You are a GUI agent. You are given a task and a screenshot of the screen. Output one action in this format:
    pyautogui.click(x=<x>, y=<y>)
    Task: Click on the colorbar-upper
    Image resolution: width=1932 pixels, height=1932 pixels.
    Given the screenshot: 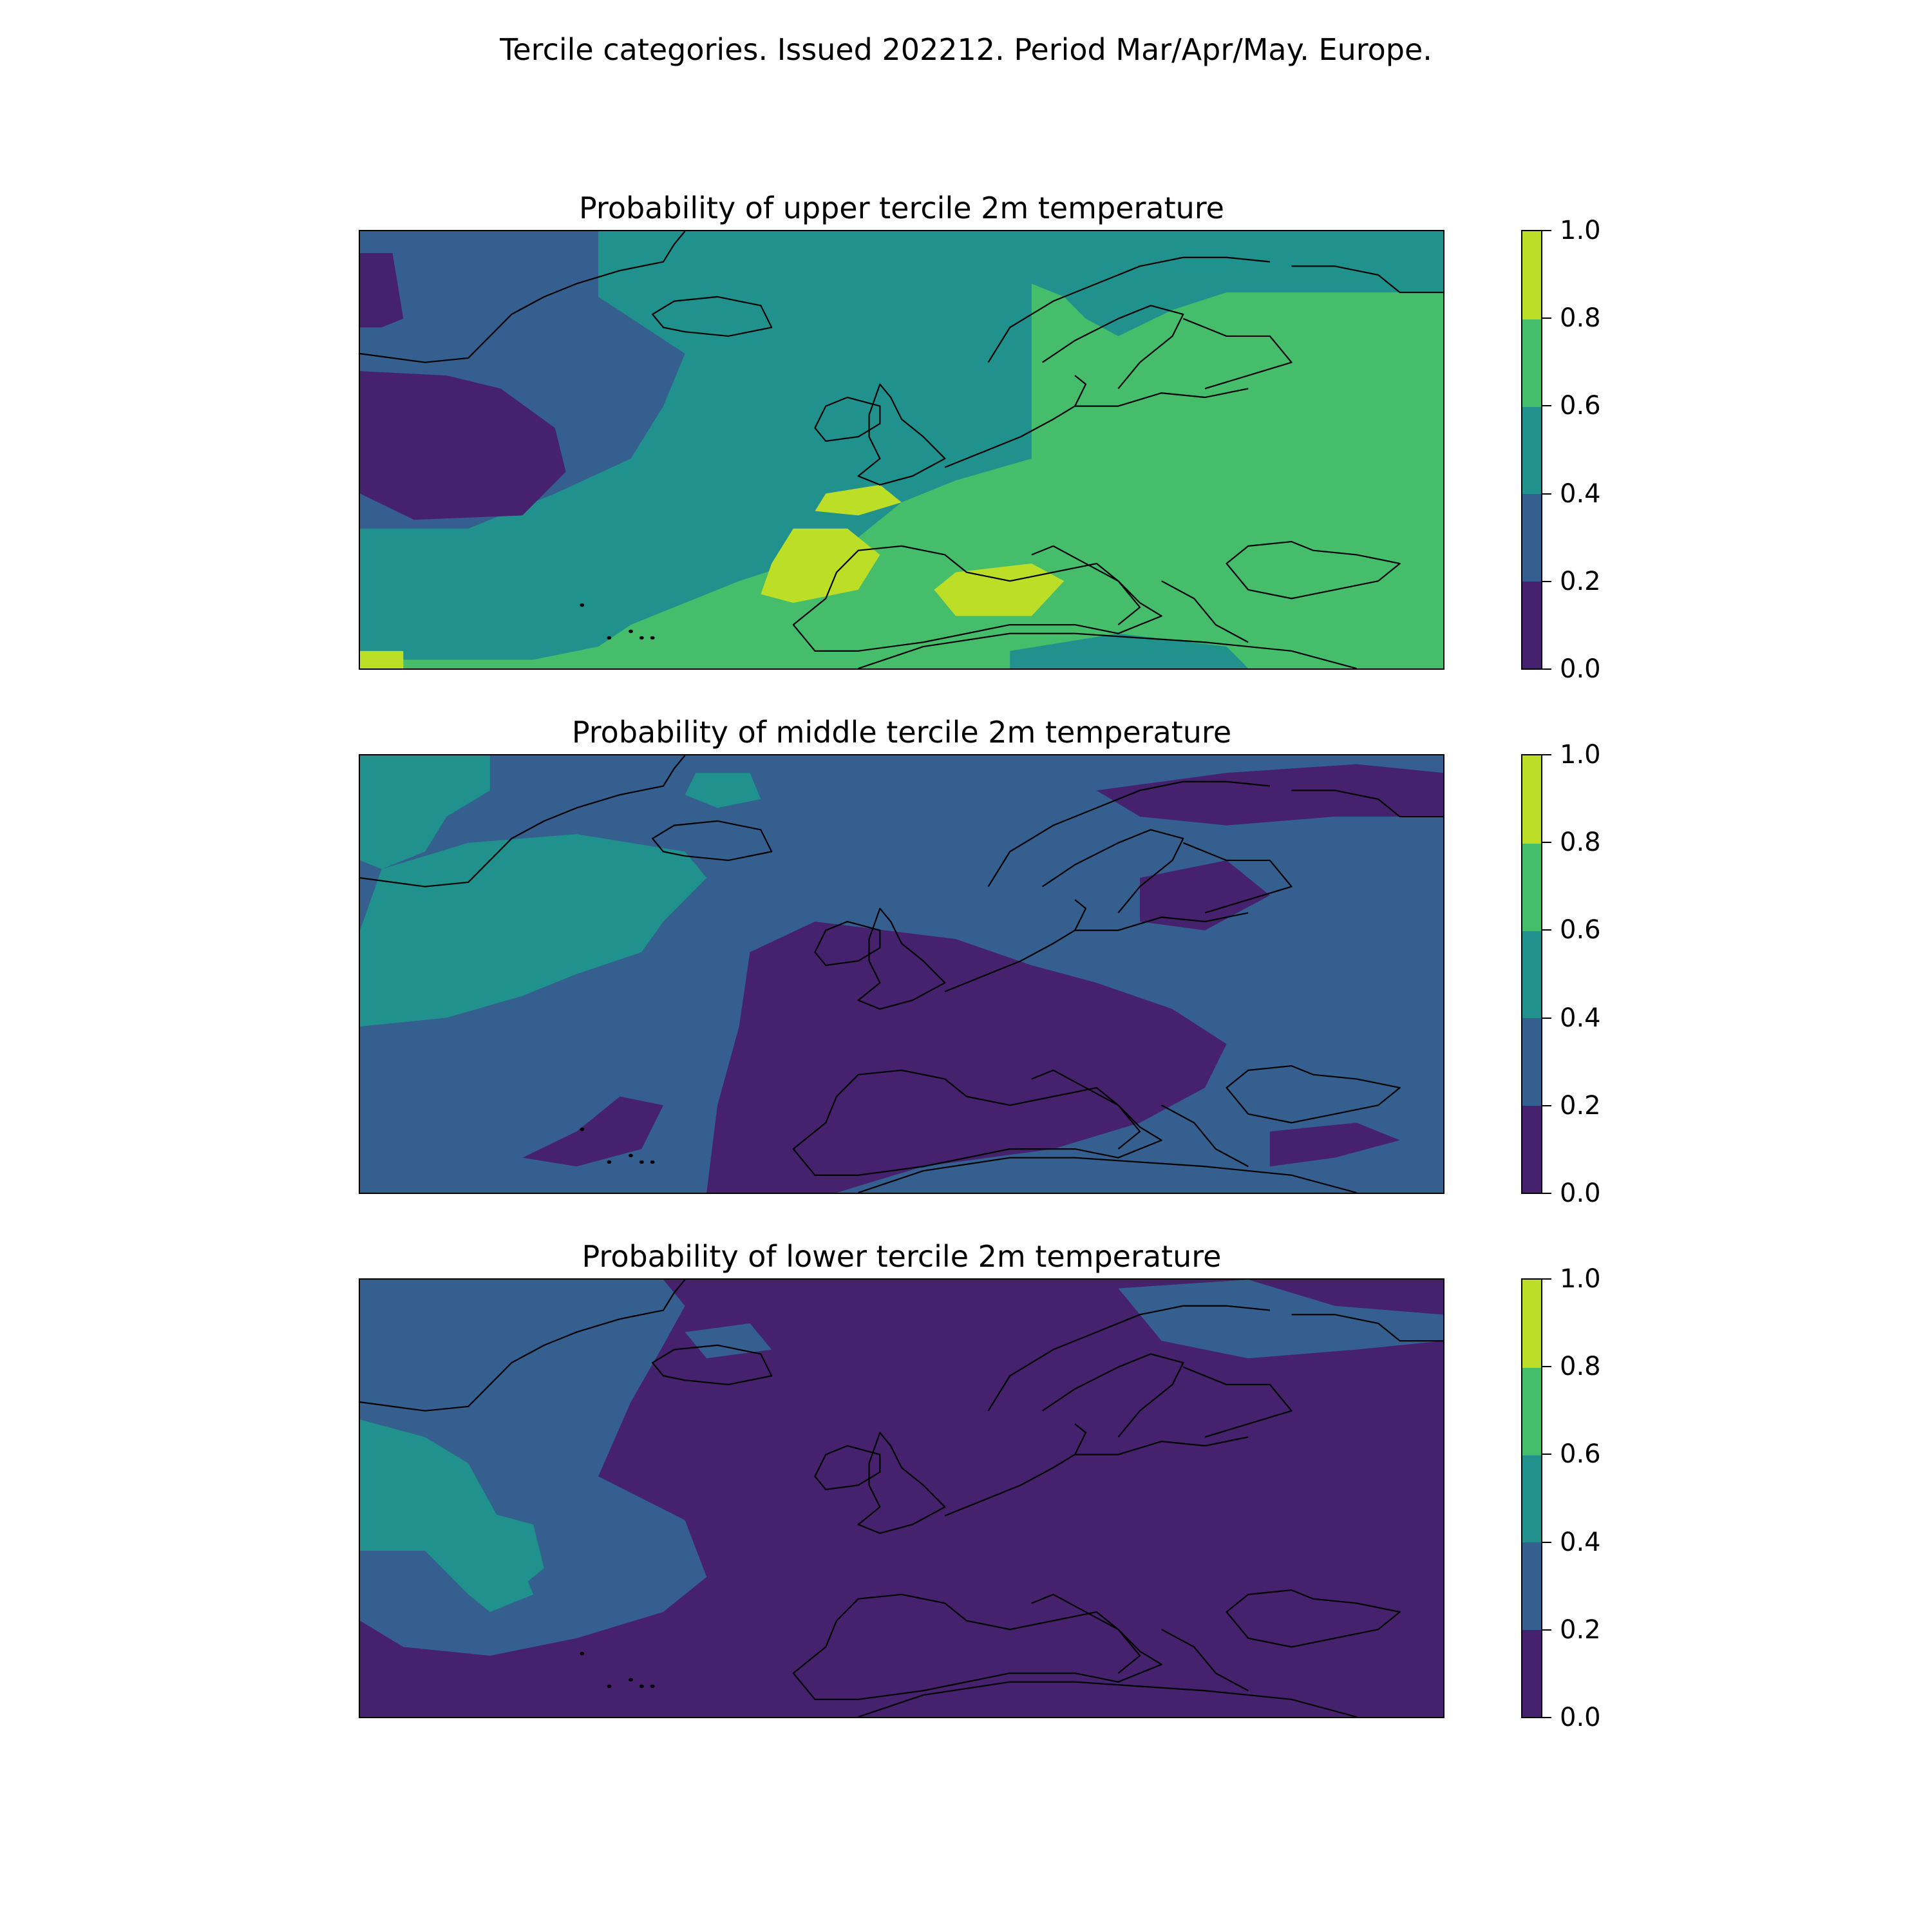 What is the action you would take?
    pyautogui.click(x=1531, y=450)
    